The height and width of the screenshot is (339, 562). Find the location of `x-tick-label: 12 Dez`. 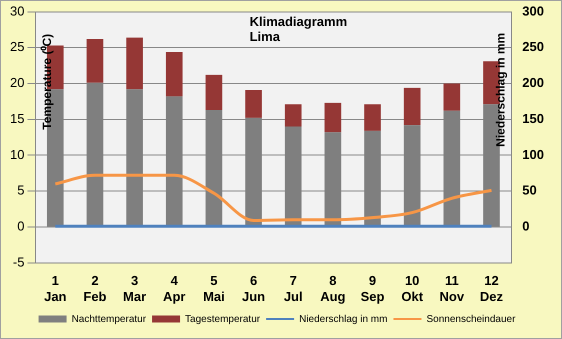

x-tick-label: 12 Dez is located at coordinates (492, 288).